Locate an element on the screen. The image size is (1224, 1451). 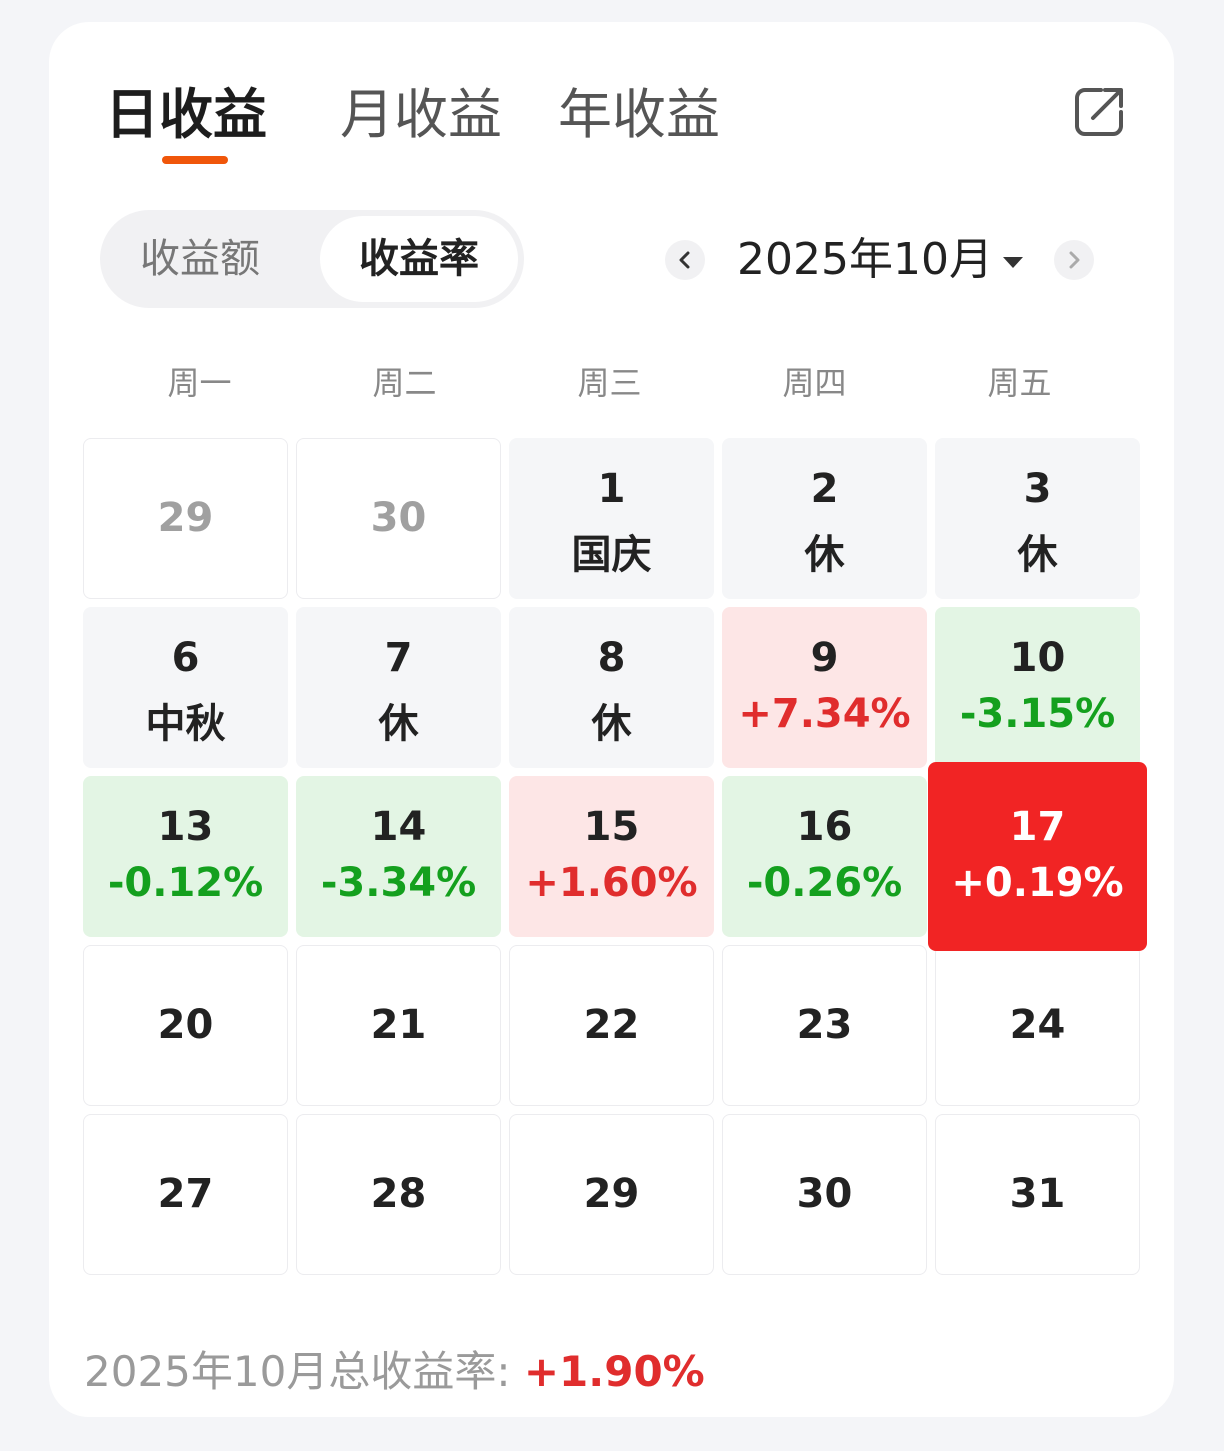
calendar-day-cell: 28 is located at coordinates (398, 1194).